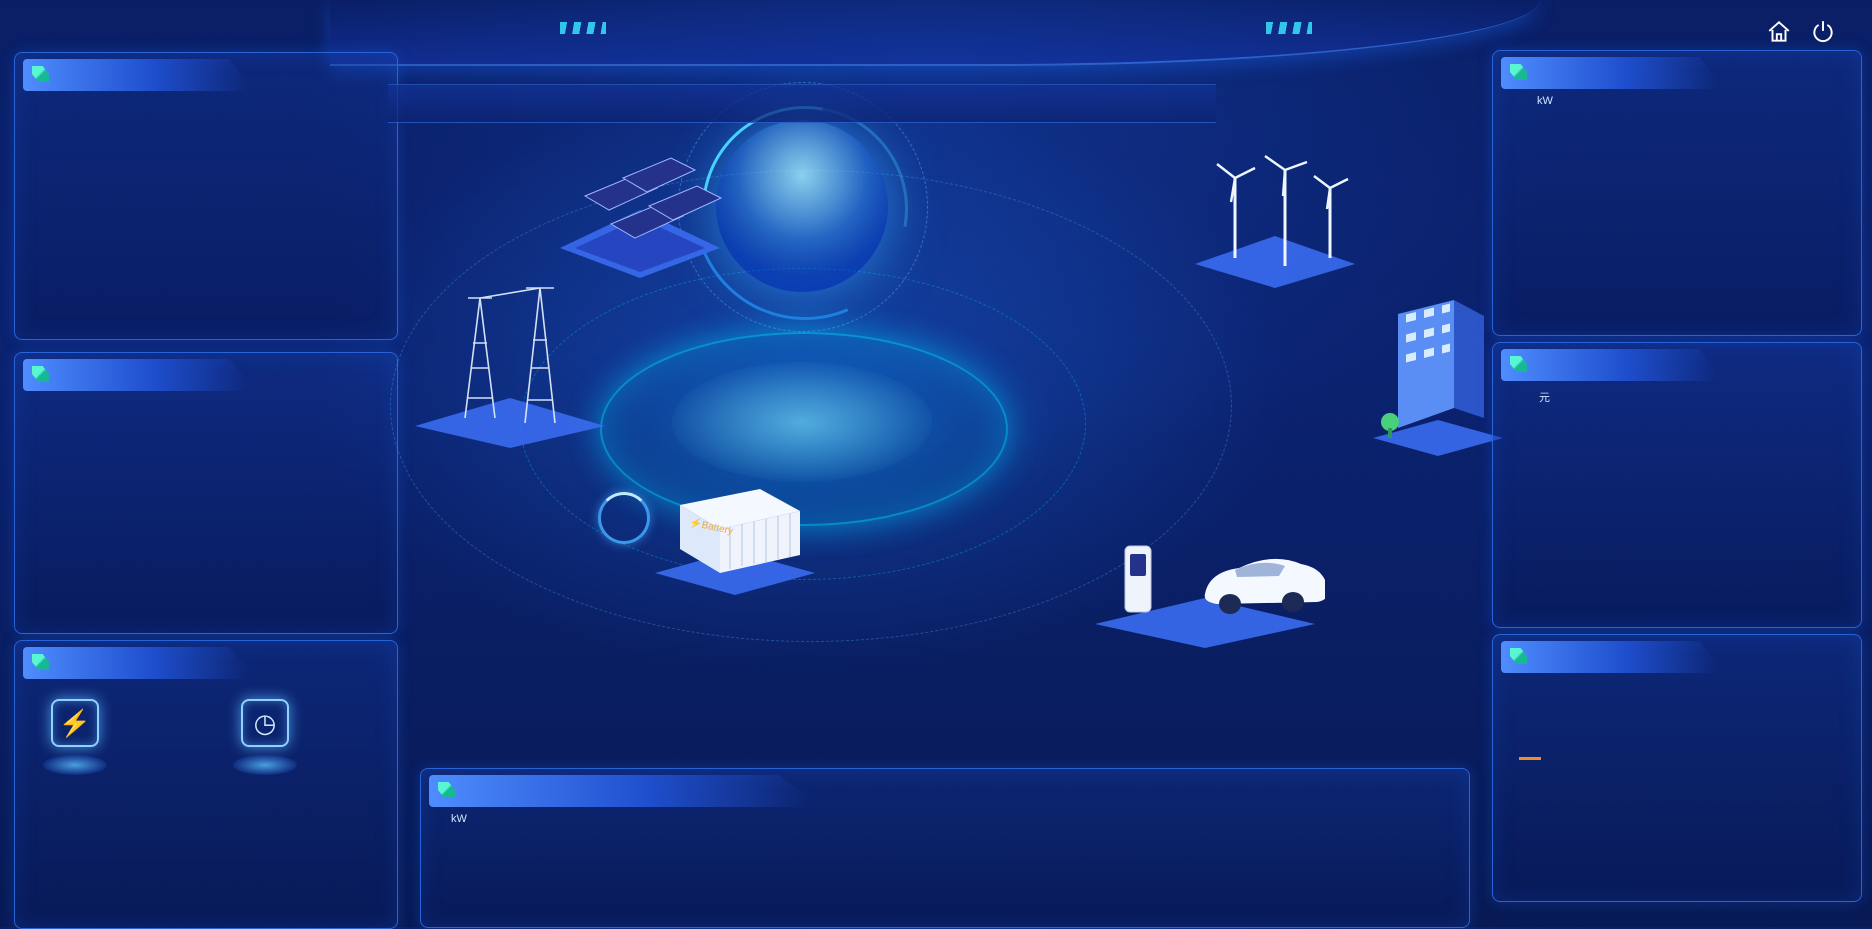  Describe the element at coordinates (711, 526) in the screenshot. I see `svg-text: ⚡Battery` at that location.